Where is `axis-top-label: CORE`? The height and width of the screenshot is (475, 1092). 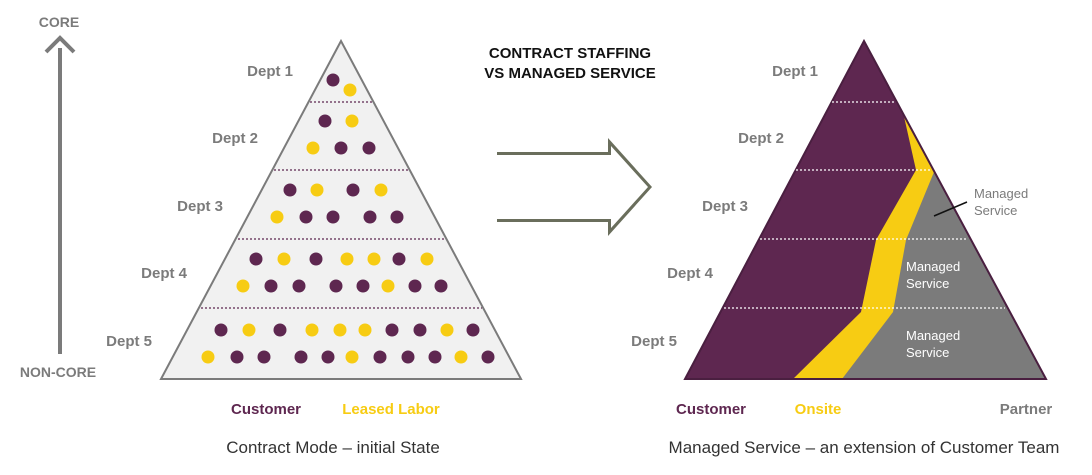 axis-top-label: CORE is located at coordinates (59, 22).